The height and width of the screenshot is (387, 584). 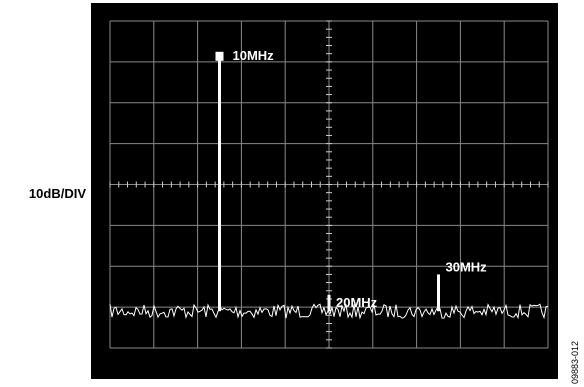 What do you see at coordinates (329, 303) in the screenshot?
I see `peak-20MHz` at bounding box center [329, 303].